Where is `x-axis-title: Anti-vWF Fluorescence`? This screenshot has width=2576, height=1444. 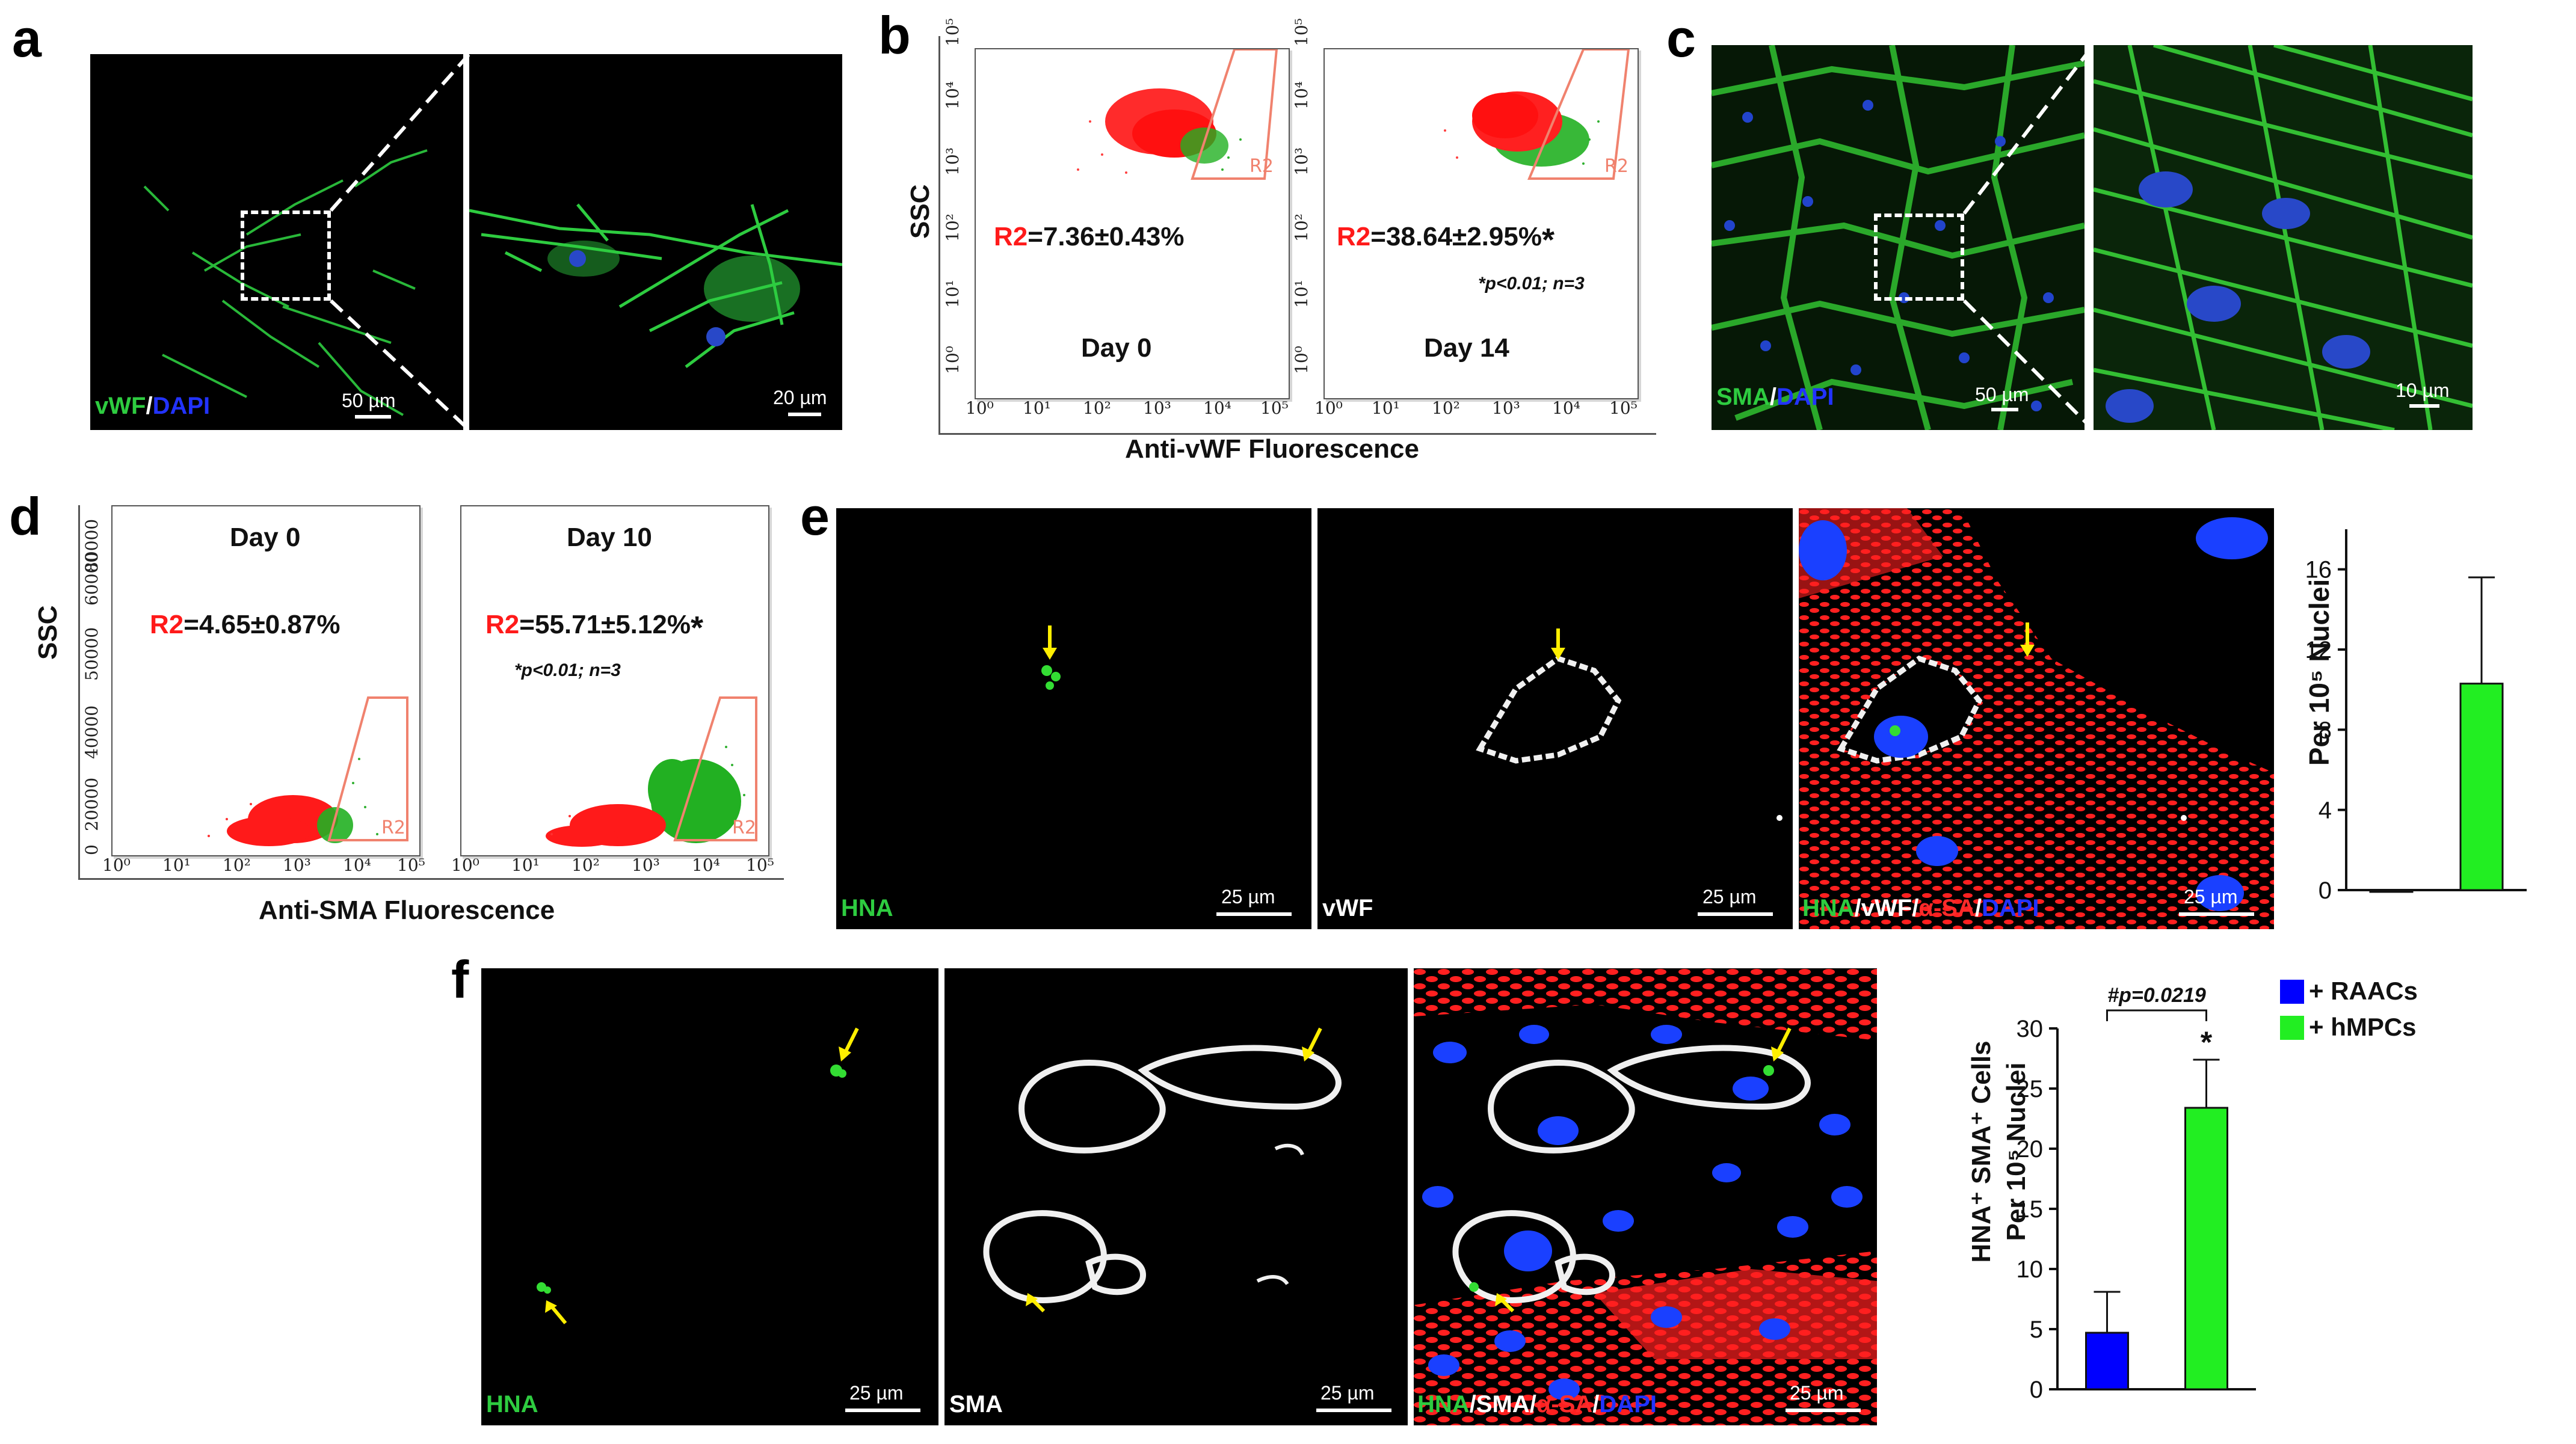 x-axis-title: Anti-vWF Fluorescence is located at coordinates (1272, 449).